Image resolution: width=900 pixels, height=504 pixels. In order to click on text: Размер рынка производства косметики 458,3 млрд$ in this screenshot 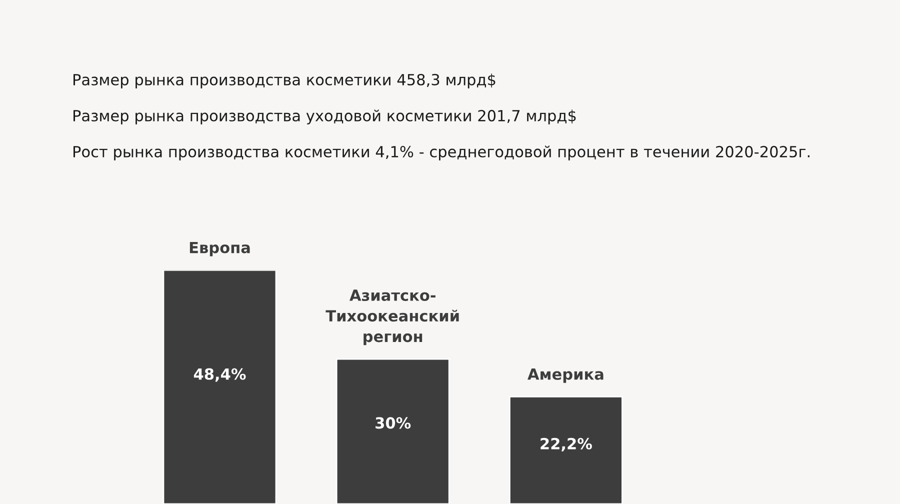, I will do `click(285, 81)`.